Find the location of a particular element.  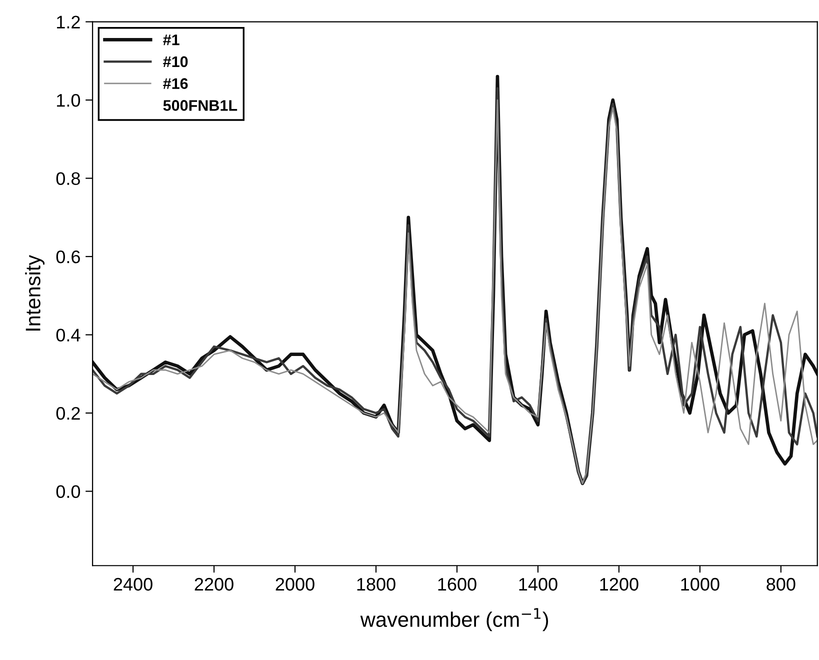

y-tick-label: 0.0 is located at coordinates (68, 491).